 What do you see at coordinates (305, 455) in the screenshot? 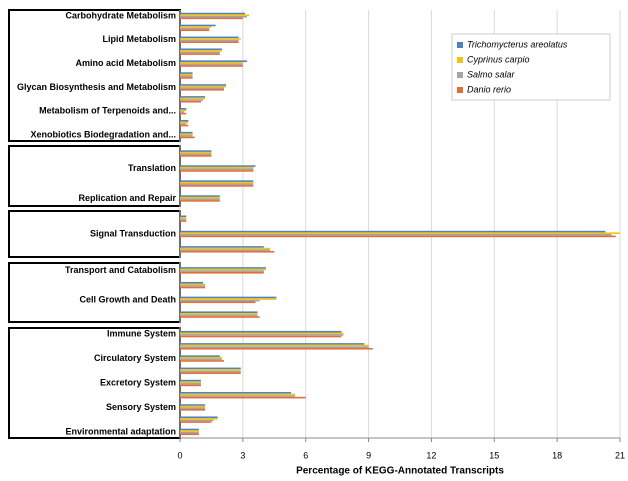
I see `x-tick-label: 6` at bounding box center [305, 455].